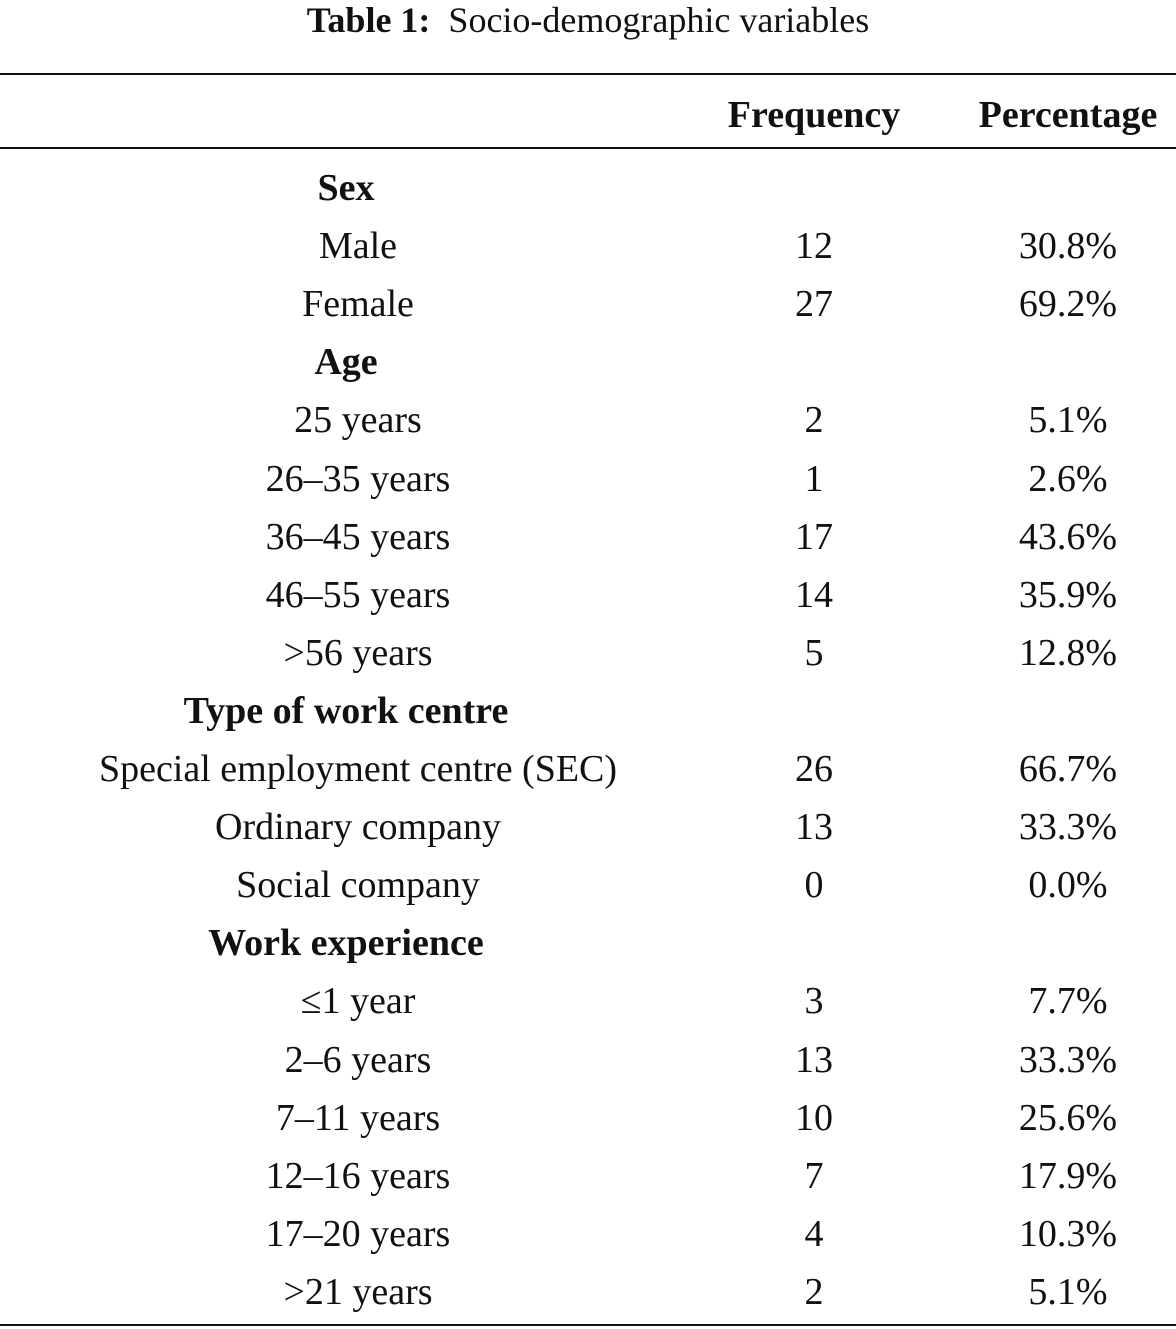  Describe the element at coordinates (358, 420) in the screenshot. I see `row-label: 25 years` at that location.